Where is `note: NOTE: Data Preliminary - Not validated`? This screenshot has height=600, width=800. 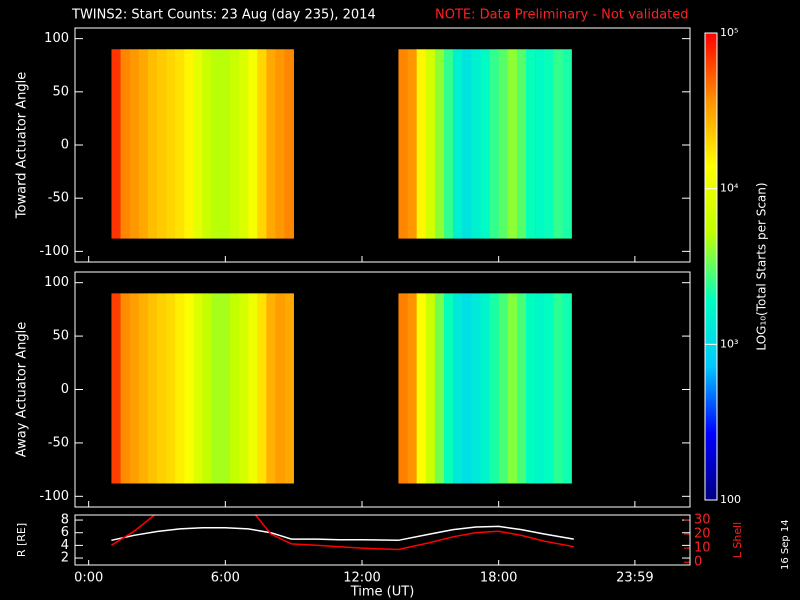
note: NOTE: Data Preliminary - Not validated is located at coordinates (562, 15).